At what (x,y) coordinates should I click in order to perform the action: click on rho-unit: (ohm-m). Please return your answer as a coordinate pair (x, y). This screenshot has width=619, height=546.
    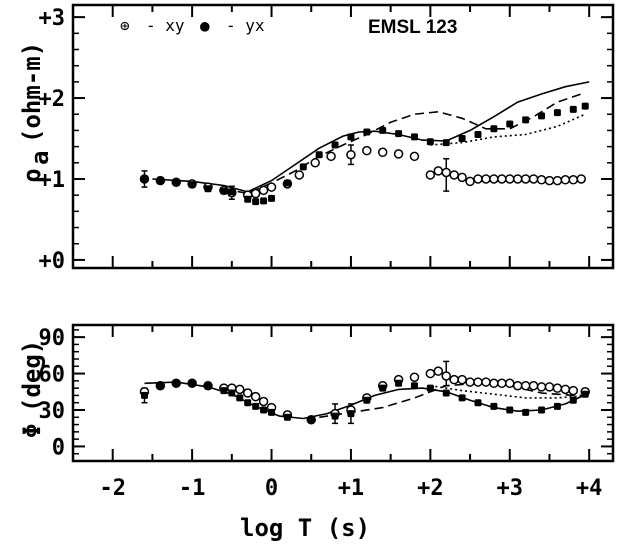
    Looking at the image, I should click on (32, 92).